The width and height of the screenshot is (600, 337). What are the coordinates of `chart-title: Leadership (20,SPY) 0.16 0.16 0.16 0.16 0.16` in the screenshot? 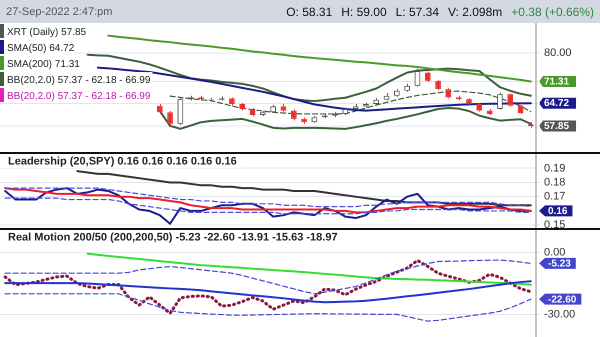 It's located at (122, 162).